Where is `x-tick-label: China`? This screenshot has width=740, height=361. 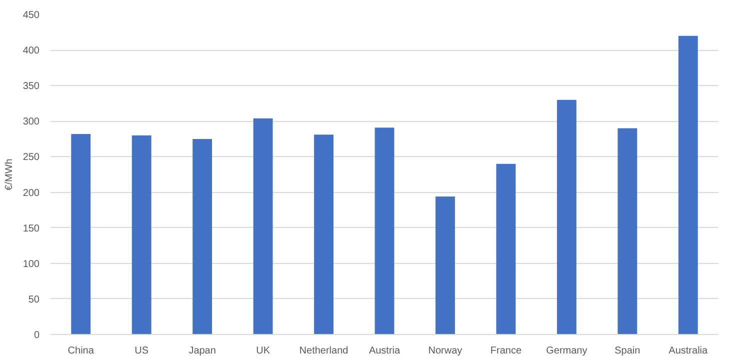 x-tick-label: China is located at coordinates (81, 351).